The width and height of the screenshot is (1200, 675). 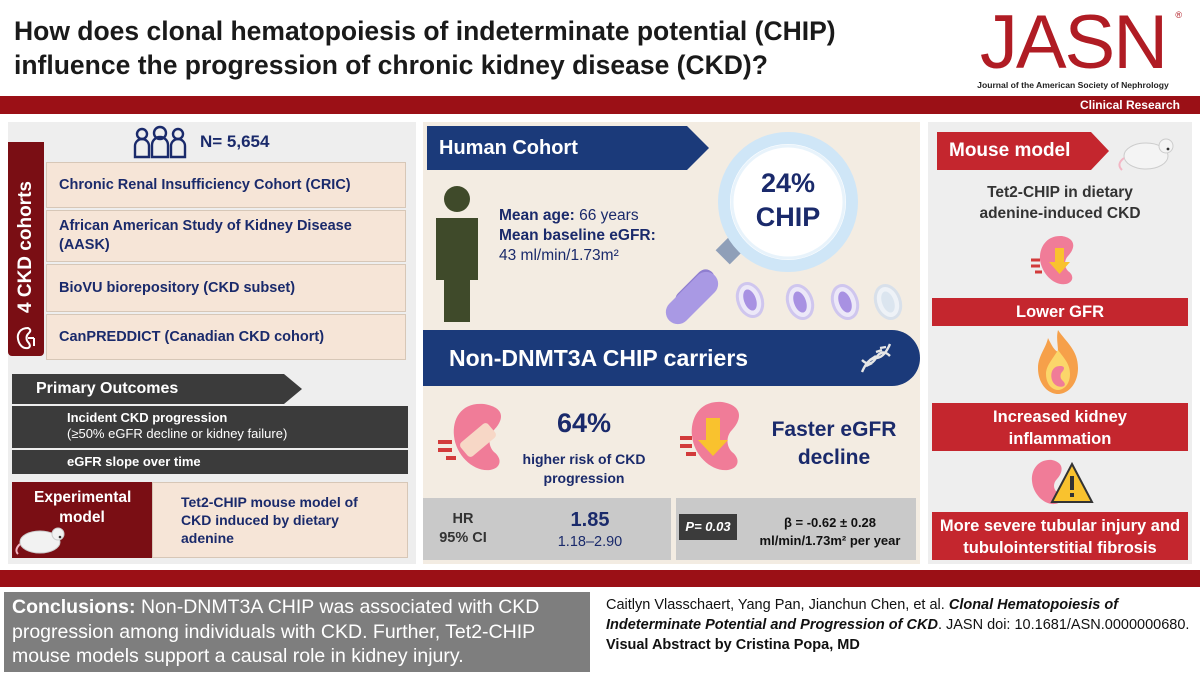 What do you see at coordinates (559, 255) in the screenshot?
I see `mean-egfr-value: 43 ml/min/1.73m²` at bounding box center [559, 255].